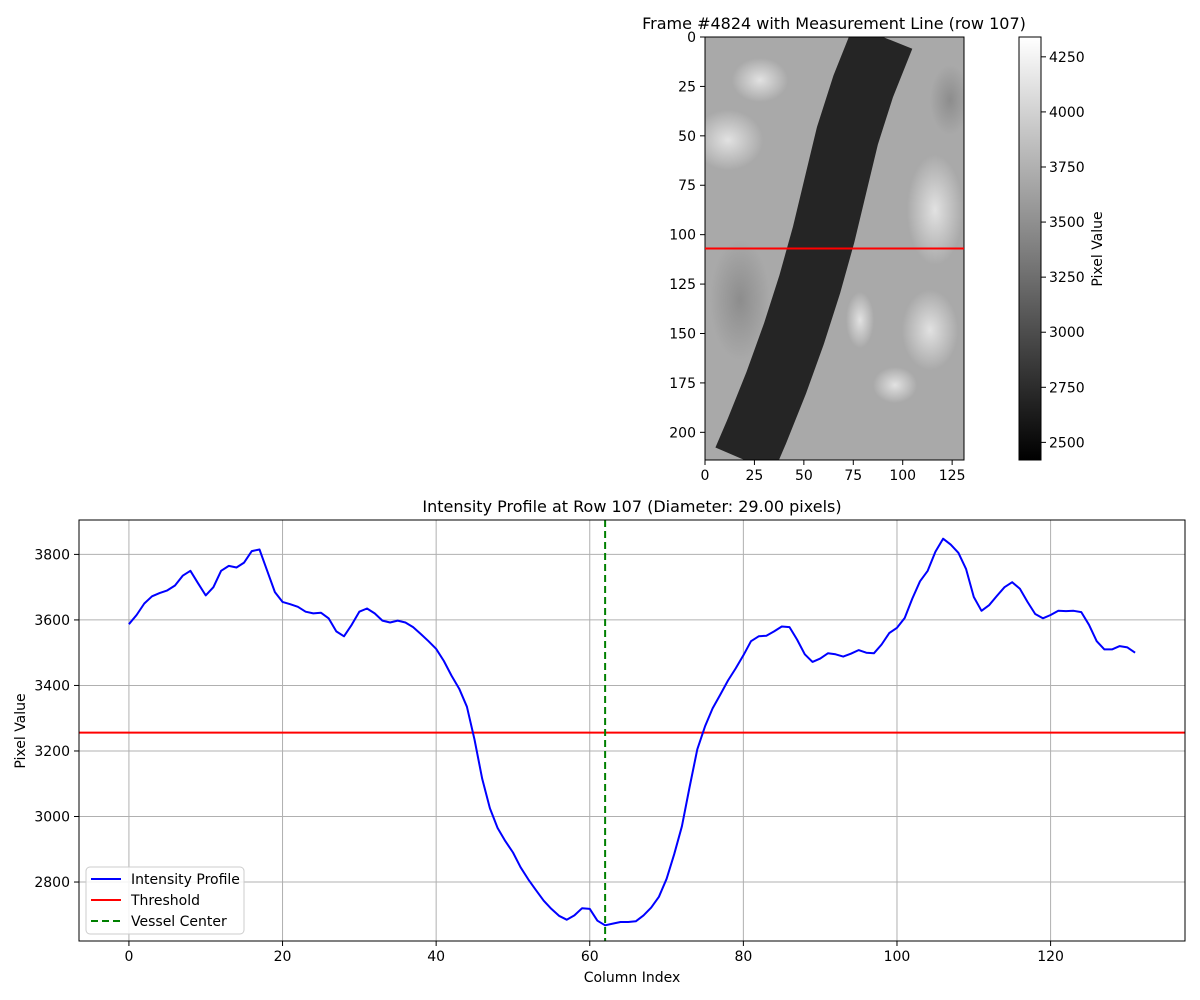 Image resolution: width=1200 pixels, height=1000 pixels. What do you see at coordinates (590, 957) in the screenshot?
I see `x-tick-label: 60` at bounding box center [590, 957].